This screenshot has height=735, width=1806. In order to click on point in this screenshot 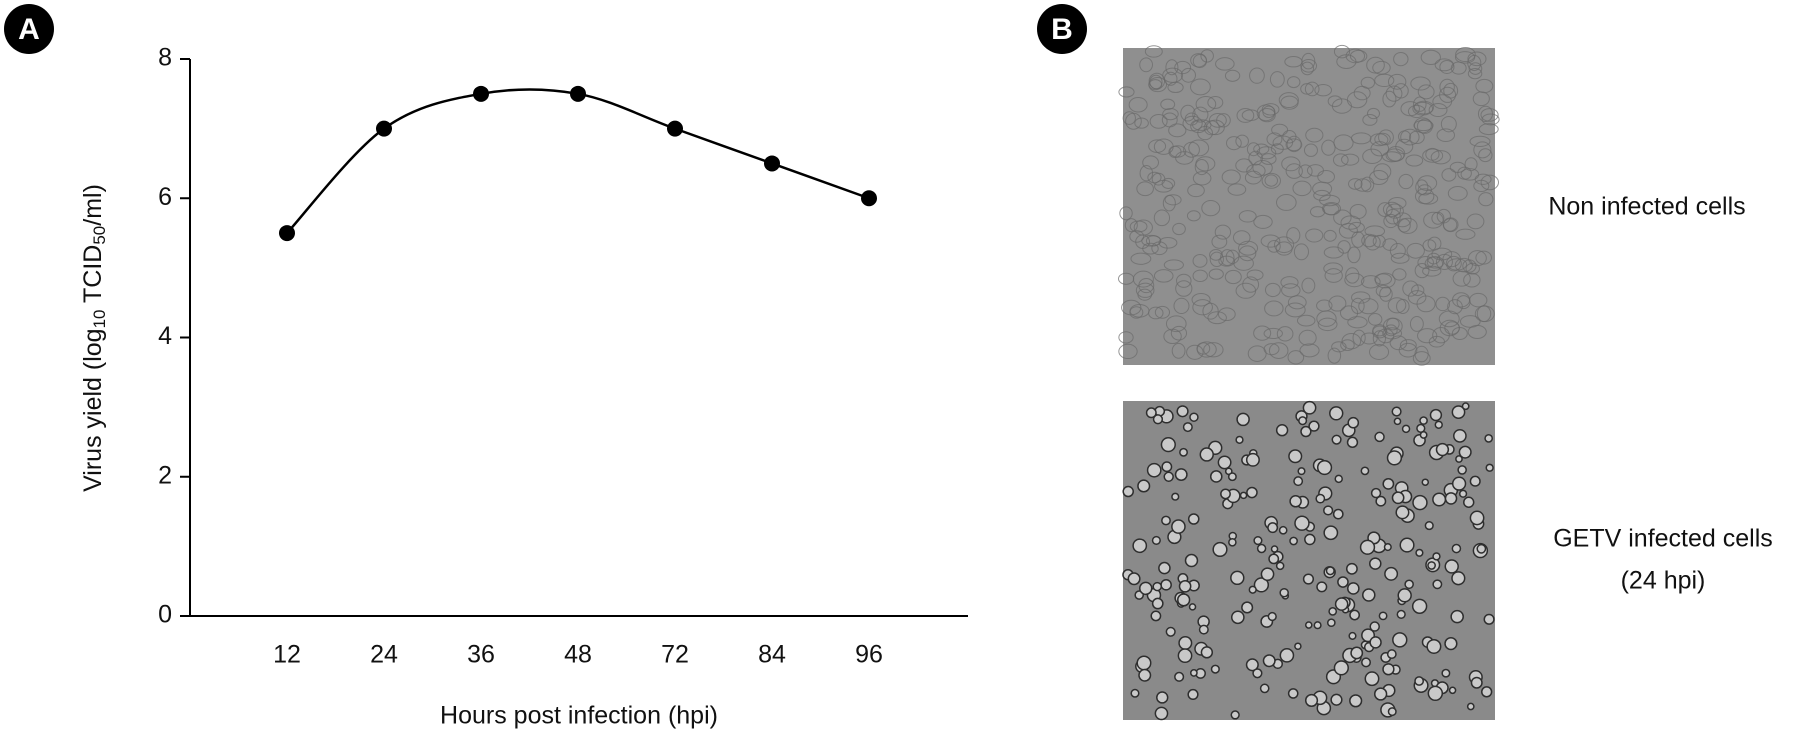, I will do `click(675, 128)`.